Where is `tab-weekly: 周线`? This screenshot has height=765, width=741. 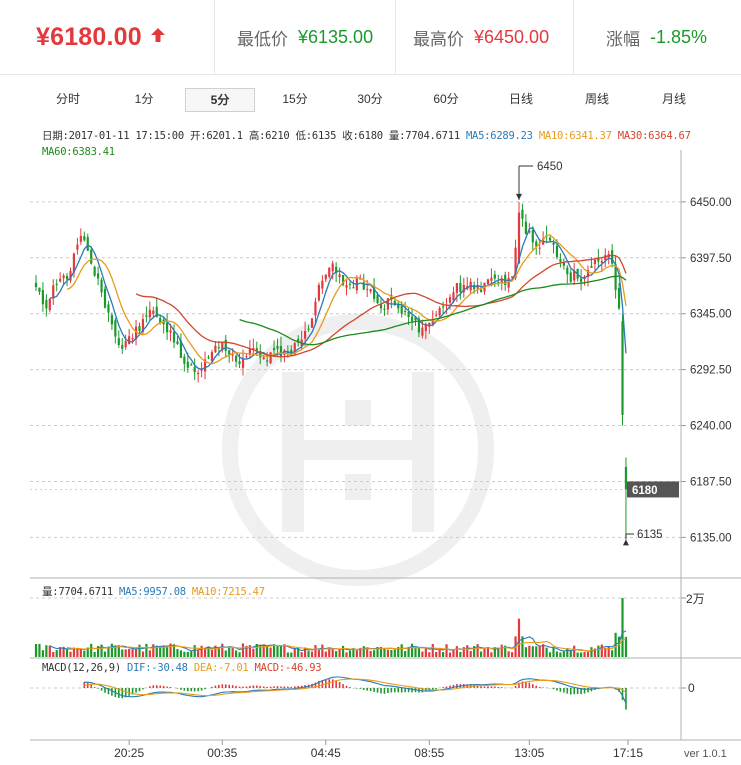 tab-weekly: 周线 is located at coordinates (596, 99).